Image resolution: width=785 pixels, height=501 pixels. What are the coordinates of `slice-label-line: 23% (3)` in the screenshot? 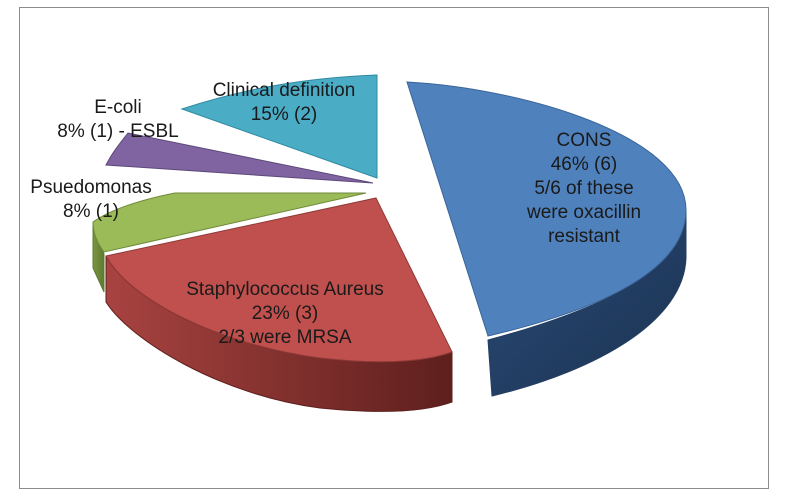 It's located at (285, 313).